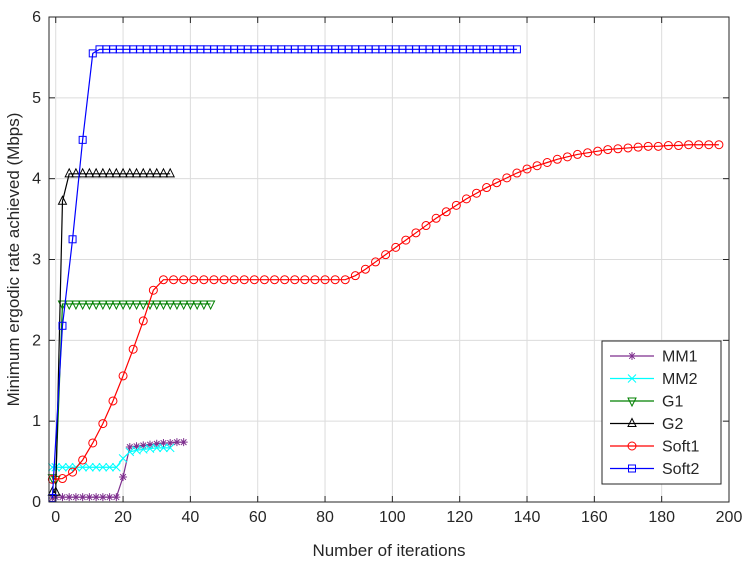 The width and height of the screenshot is (747, 566). I want to click on legend-label-soft2: Soft2, so click(680, 469).